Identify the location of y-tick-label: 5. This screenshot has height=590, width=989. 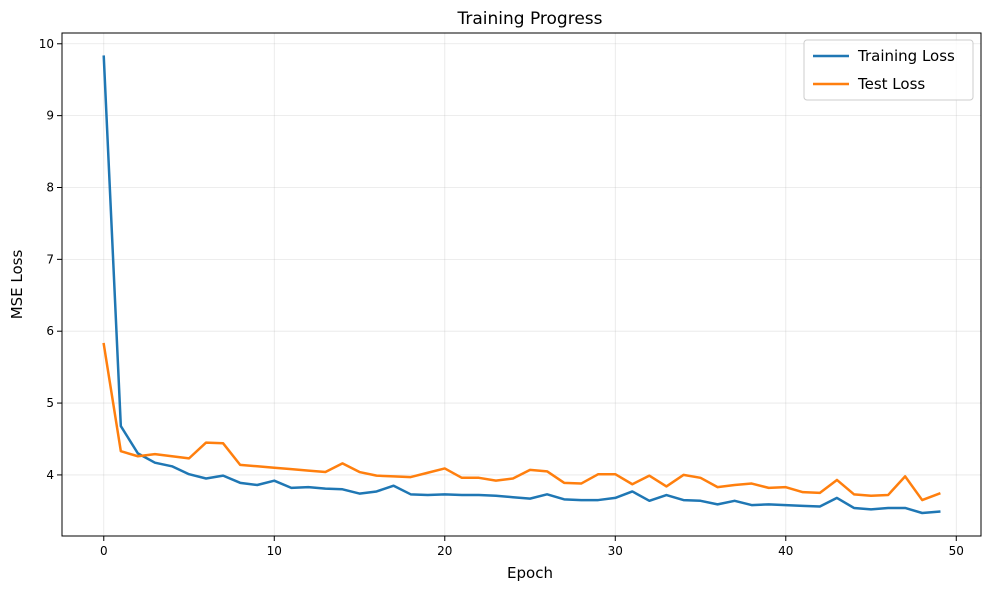
(50, 403).